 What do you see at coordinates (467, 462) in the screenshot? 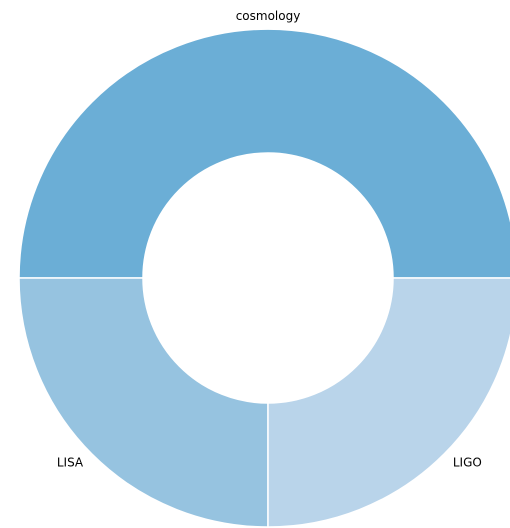
I see `slice-label: LIGO` at bounding box center [467, 462].